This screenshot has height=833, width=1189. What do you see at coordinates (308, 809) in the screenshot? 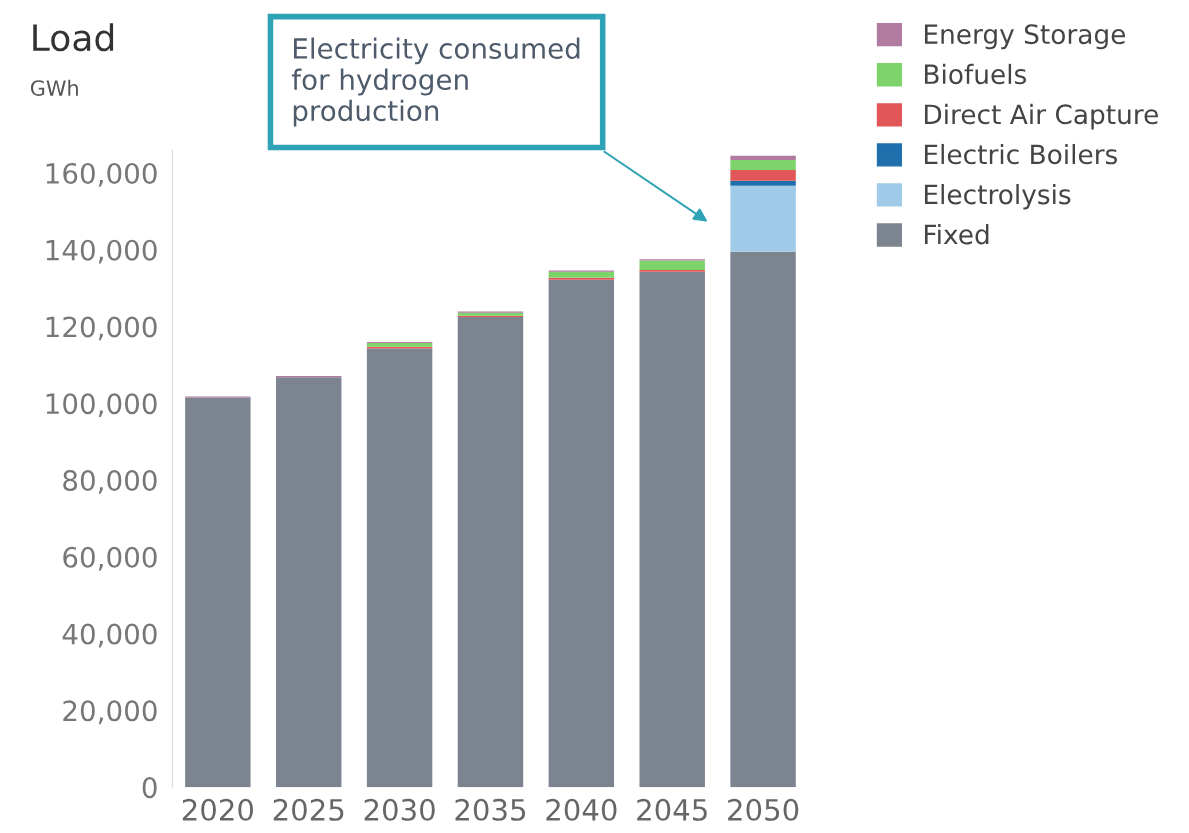
I see `x-tick-label: 2025` at bounding box center [308, 809].